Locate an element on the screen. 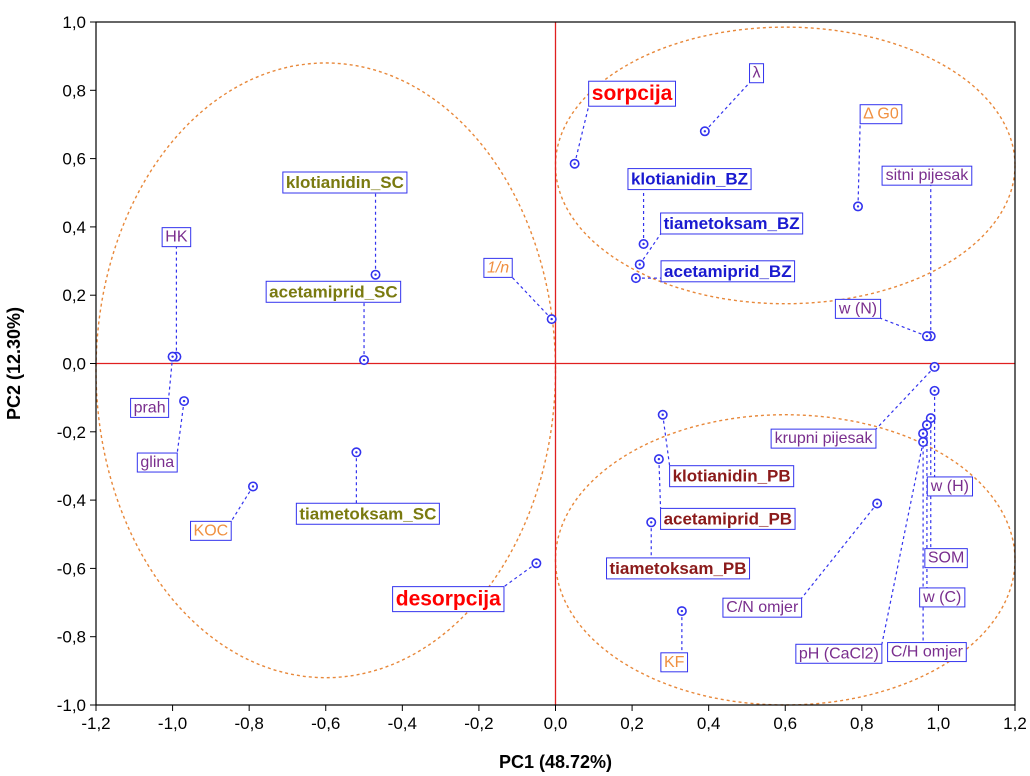 The height and width of the screenshot is (776, 1030). x-tick-label: 0,2 is located at coordinates (632, 723).